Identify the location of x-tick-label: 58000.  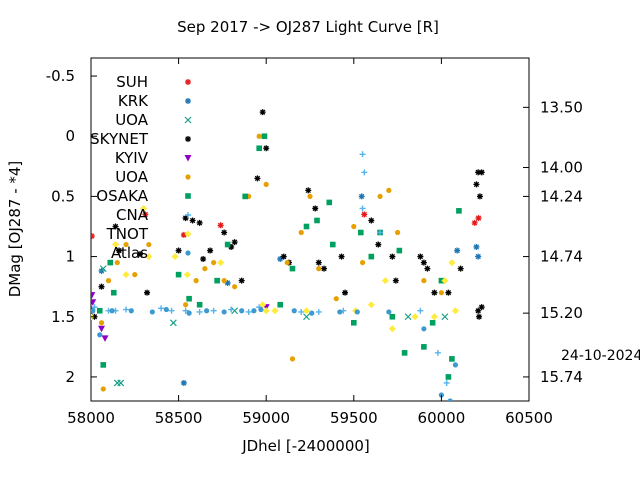
(91, 418).